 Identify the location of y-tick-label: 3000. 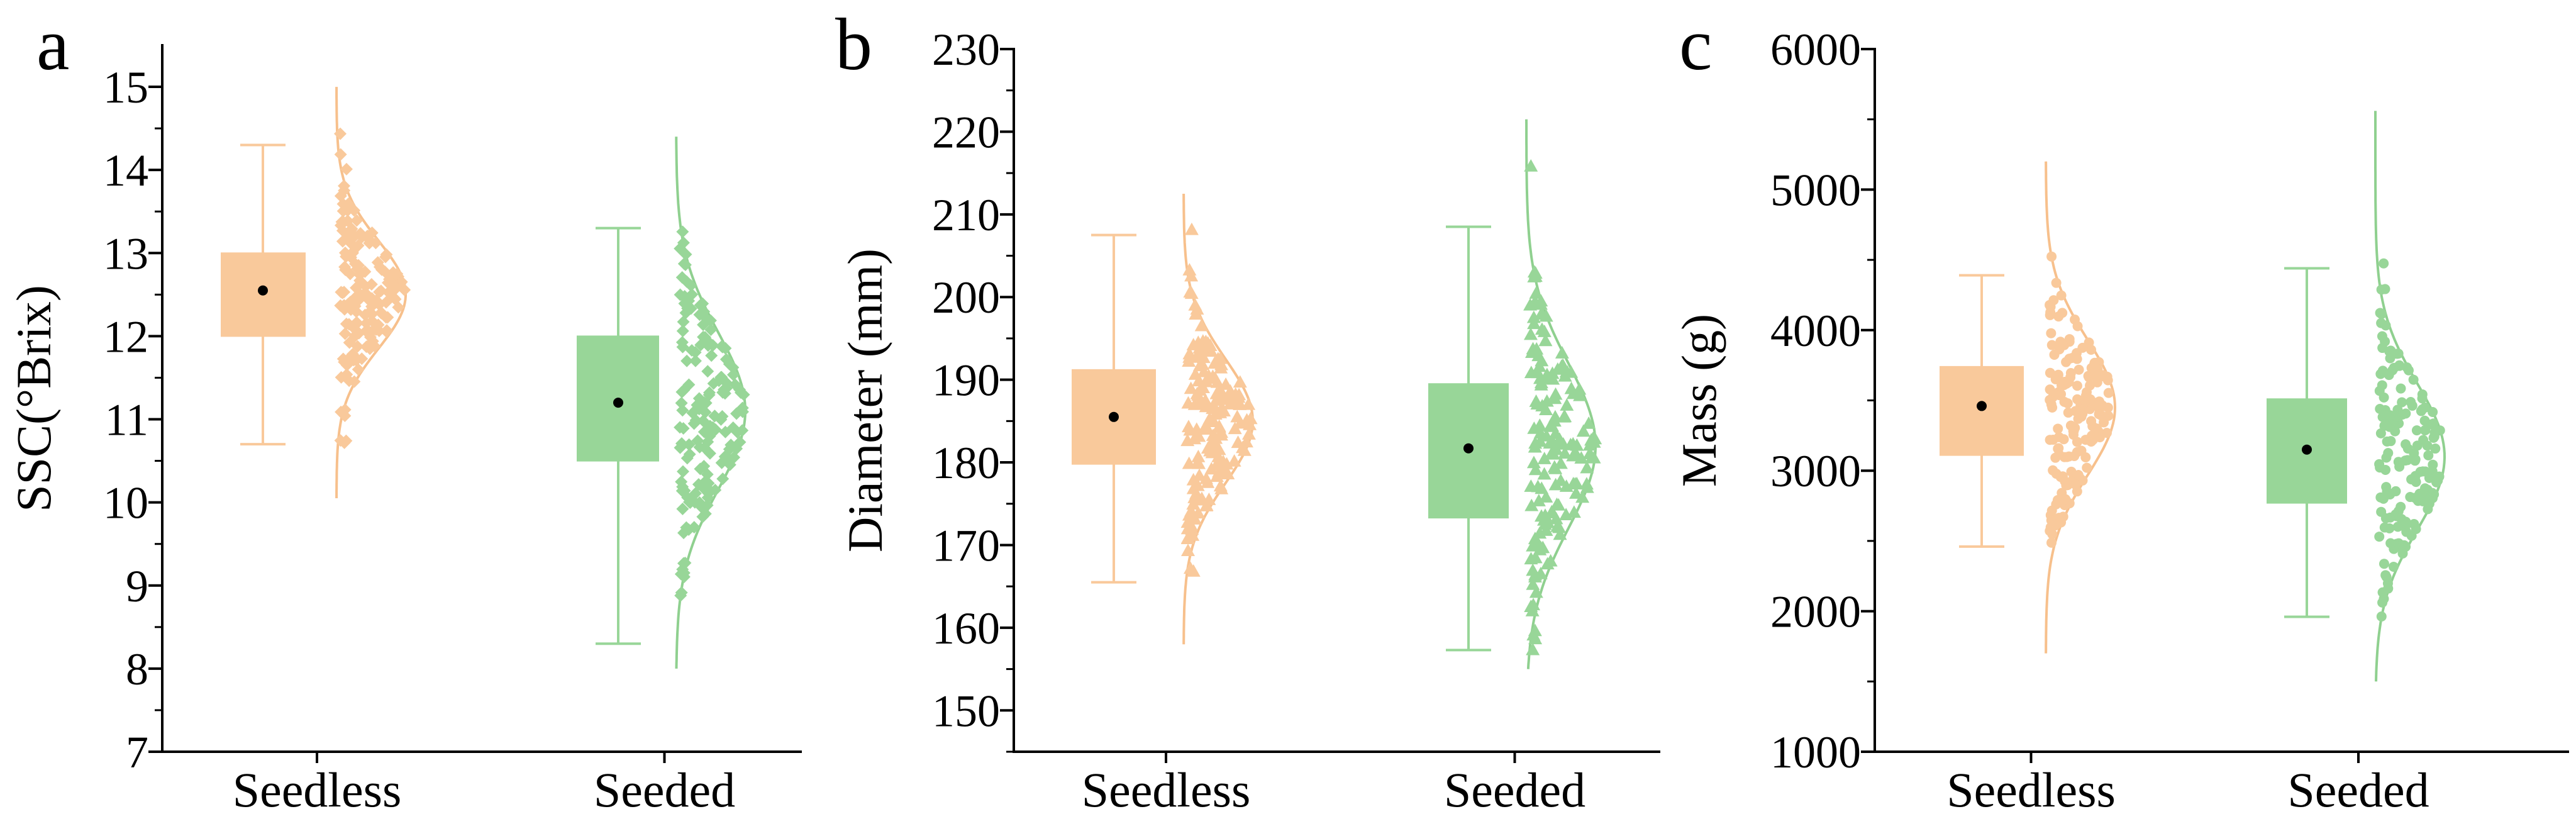
(1815, 471).